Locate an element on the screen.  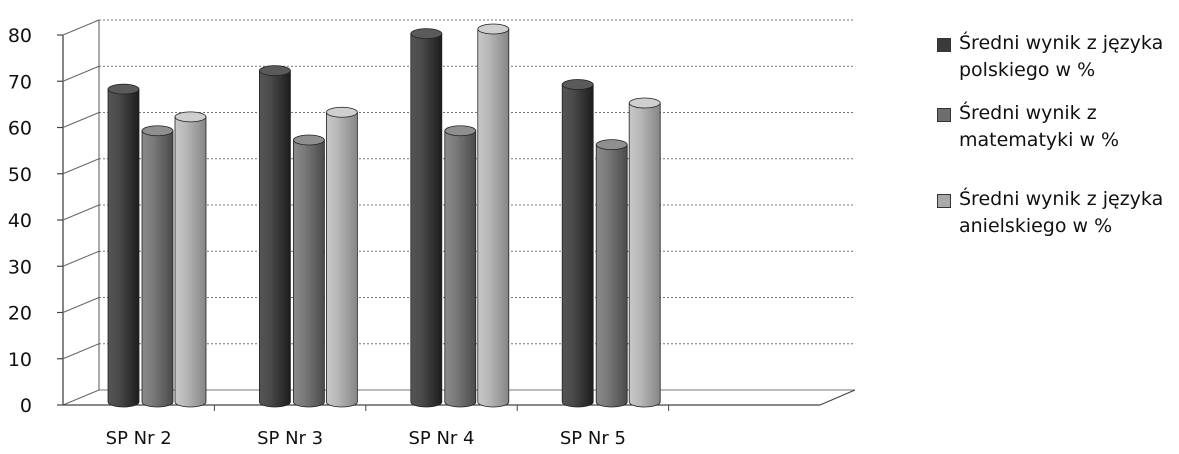
y-tick-label: 80 is located at coordinates (20, 36).